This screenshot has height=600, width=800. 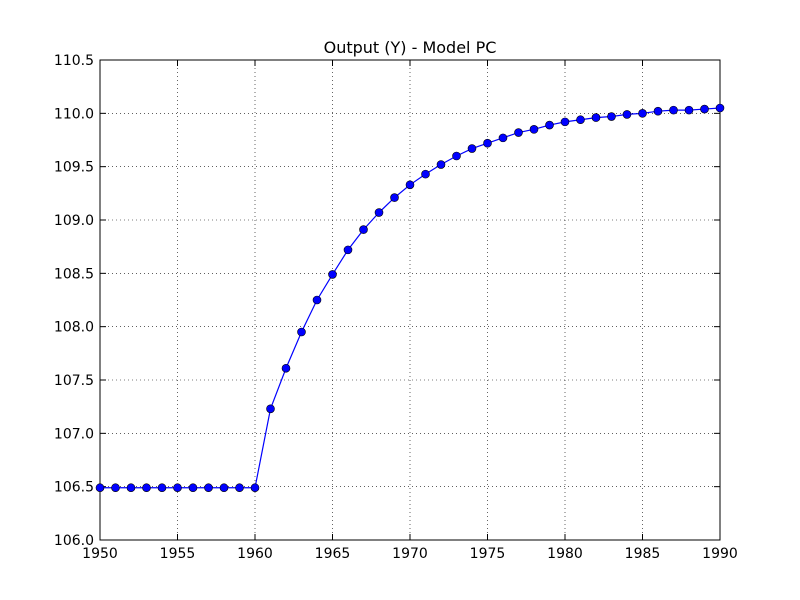 I want to click on x-tick-label: 1965, so click(x=333, y=554).